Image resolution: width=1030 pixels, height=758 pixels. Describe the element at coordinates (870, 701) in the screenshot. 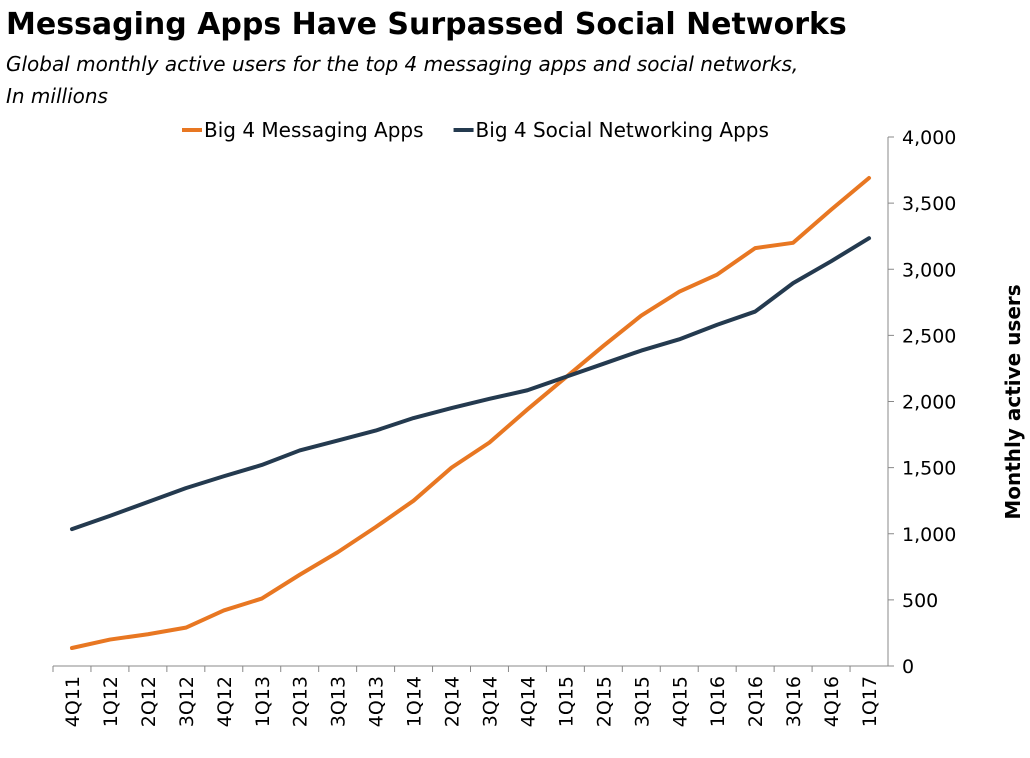

I see `x-tick-label: 1Q17` at that location.